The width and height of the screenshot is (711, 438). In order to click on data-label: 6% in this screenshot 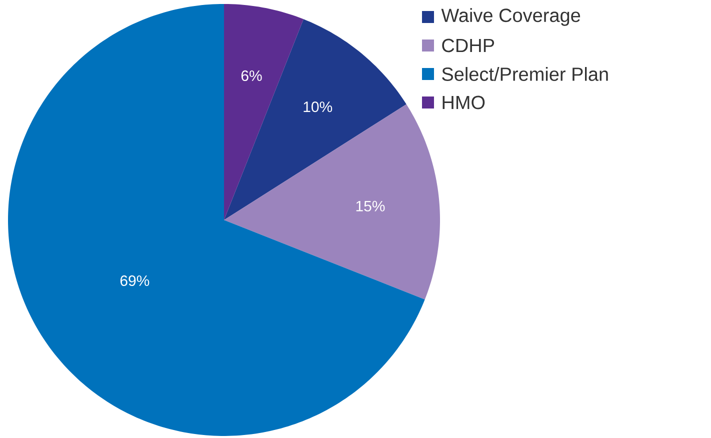, I will do `click(251, 76)`.